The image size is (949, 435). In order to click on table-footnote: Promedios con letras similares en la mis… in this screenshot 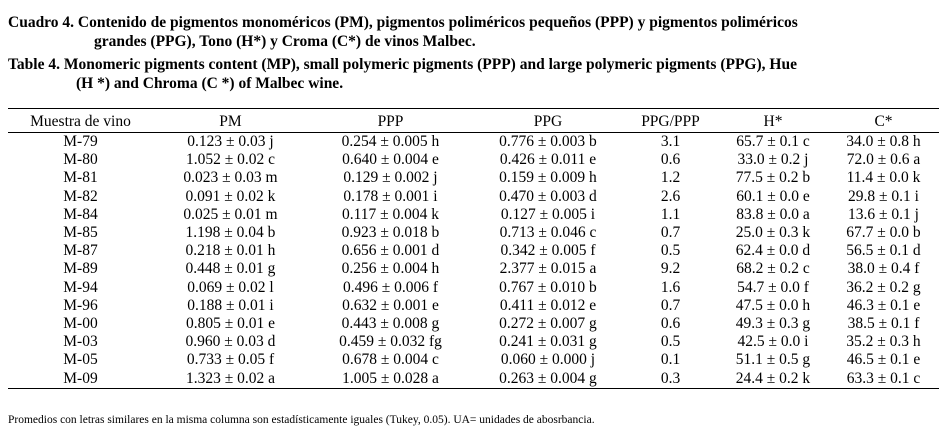, I will do `click(301, 420)`.